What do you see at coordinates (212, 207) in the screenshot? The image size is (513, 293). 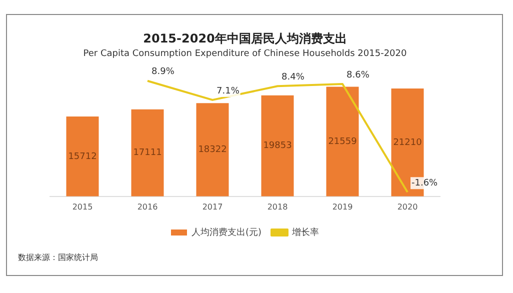 I see `x-tick-label: 2017` at bounding box center [212, 207].